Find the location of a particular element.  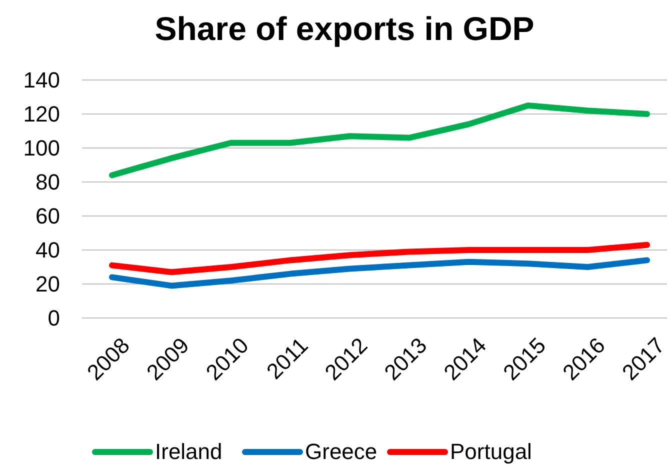

y-tick-label: 60 is located at coordinates (48, 216).